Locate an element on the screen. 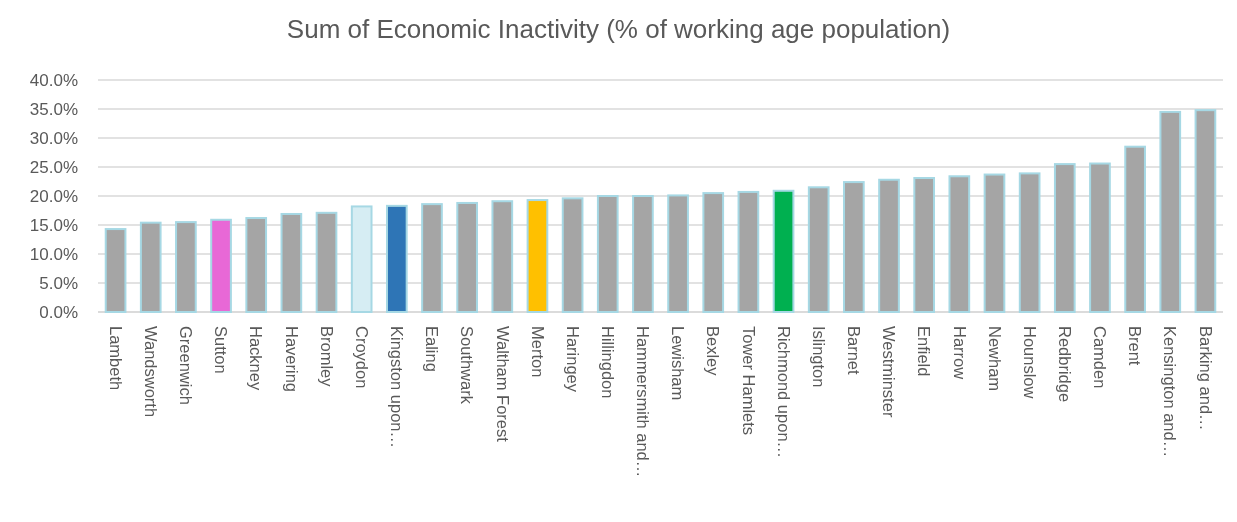 The width and height of the screenshot is (1237, 522). x-tick-label: Merton is located at coordinates (537, 352).